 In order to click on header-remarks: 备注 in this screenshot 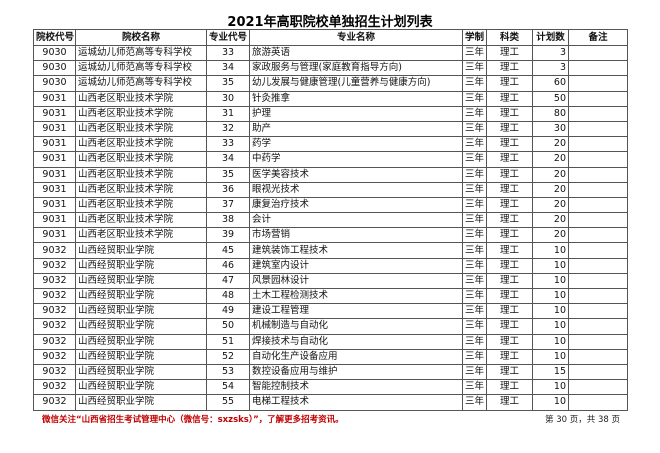, I will do `click(598, 37)`.